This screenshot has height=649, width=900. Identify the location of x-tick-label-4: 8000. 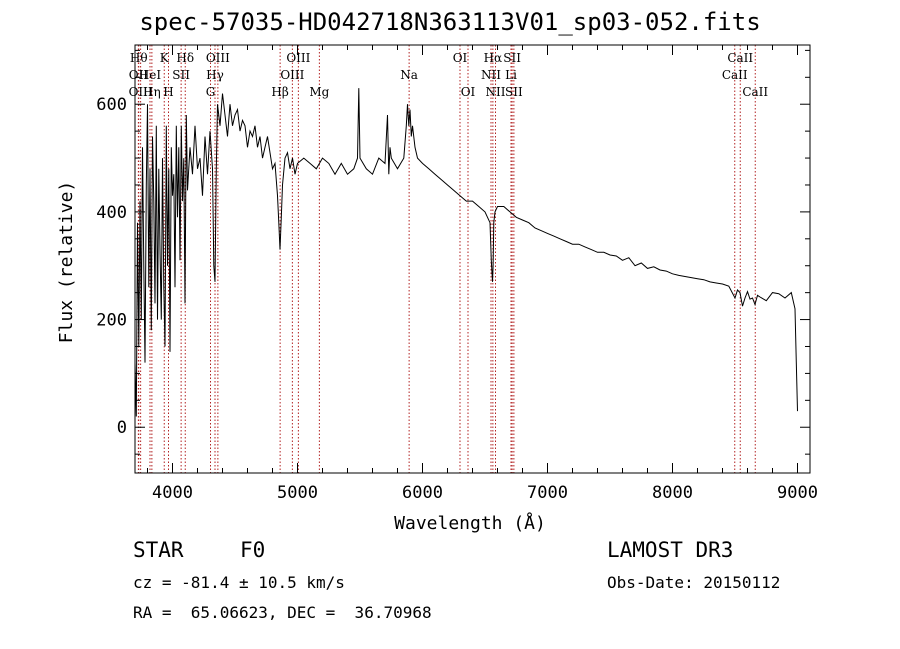
(672, 493).